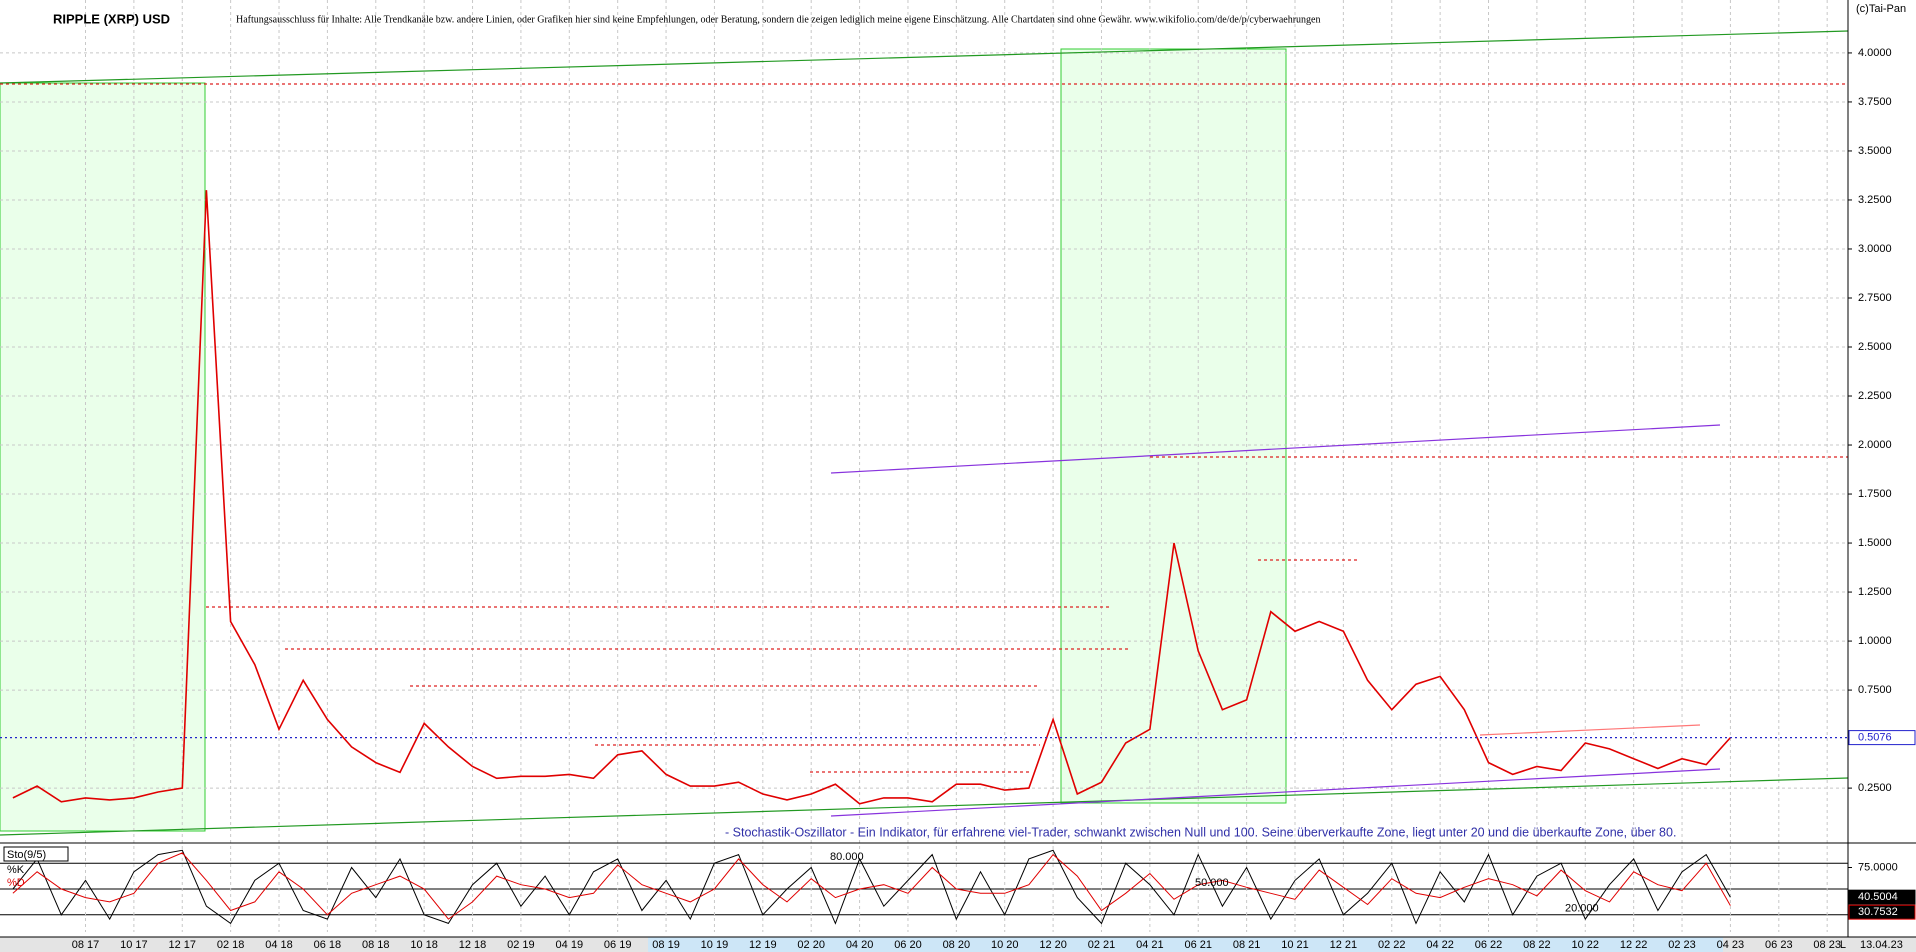 This screenshot has width=1916, height=952. What do you see at coordinates (1875, 53) in the screenshot?
I see `y-tick-label: 4.0000` at bounding box center [1875, 53].